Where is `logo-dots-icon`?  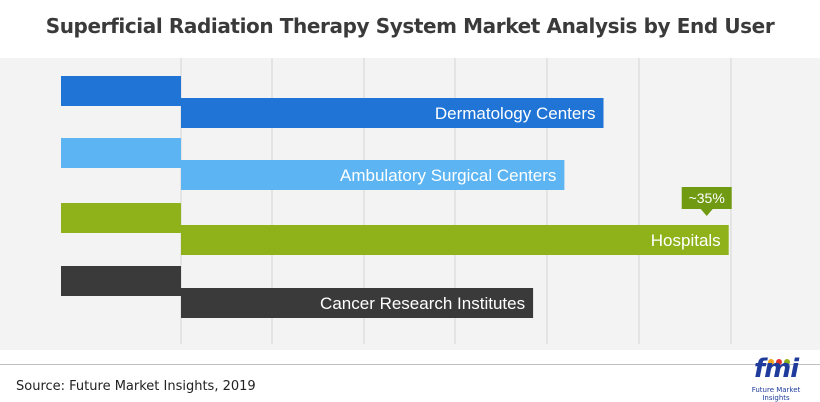
logo-dots-icon is located at coordinates (780, 361).